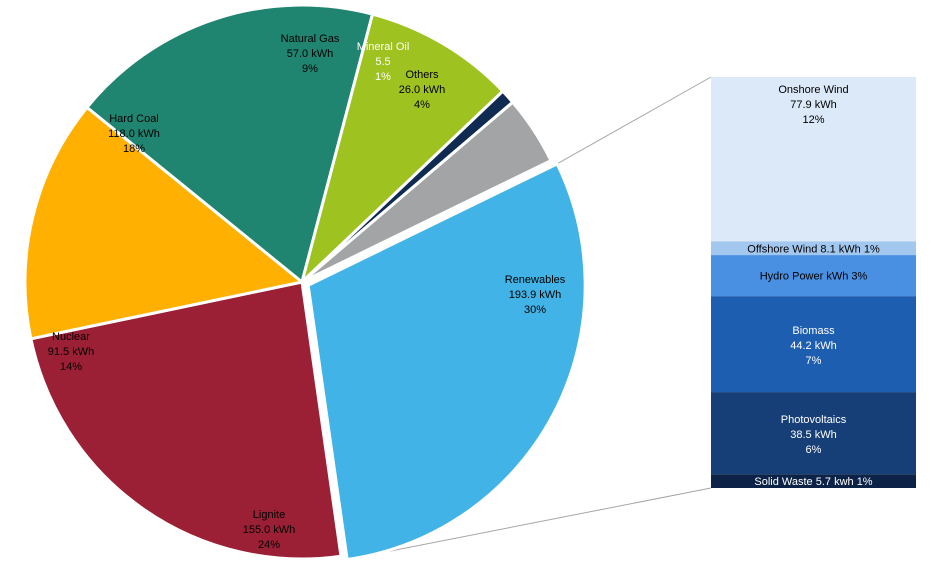  Describe the element at coordinates (813, 331) in the screenshot. I see `bar-label-line: Biomass` at that location.